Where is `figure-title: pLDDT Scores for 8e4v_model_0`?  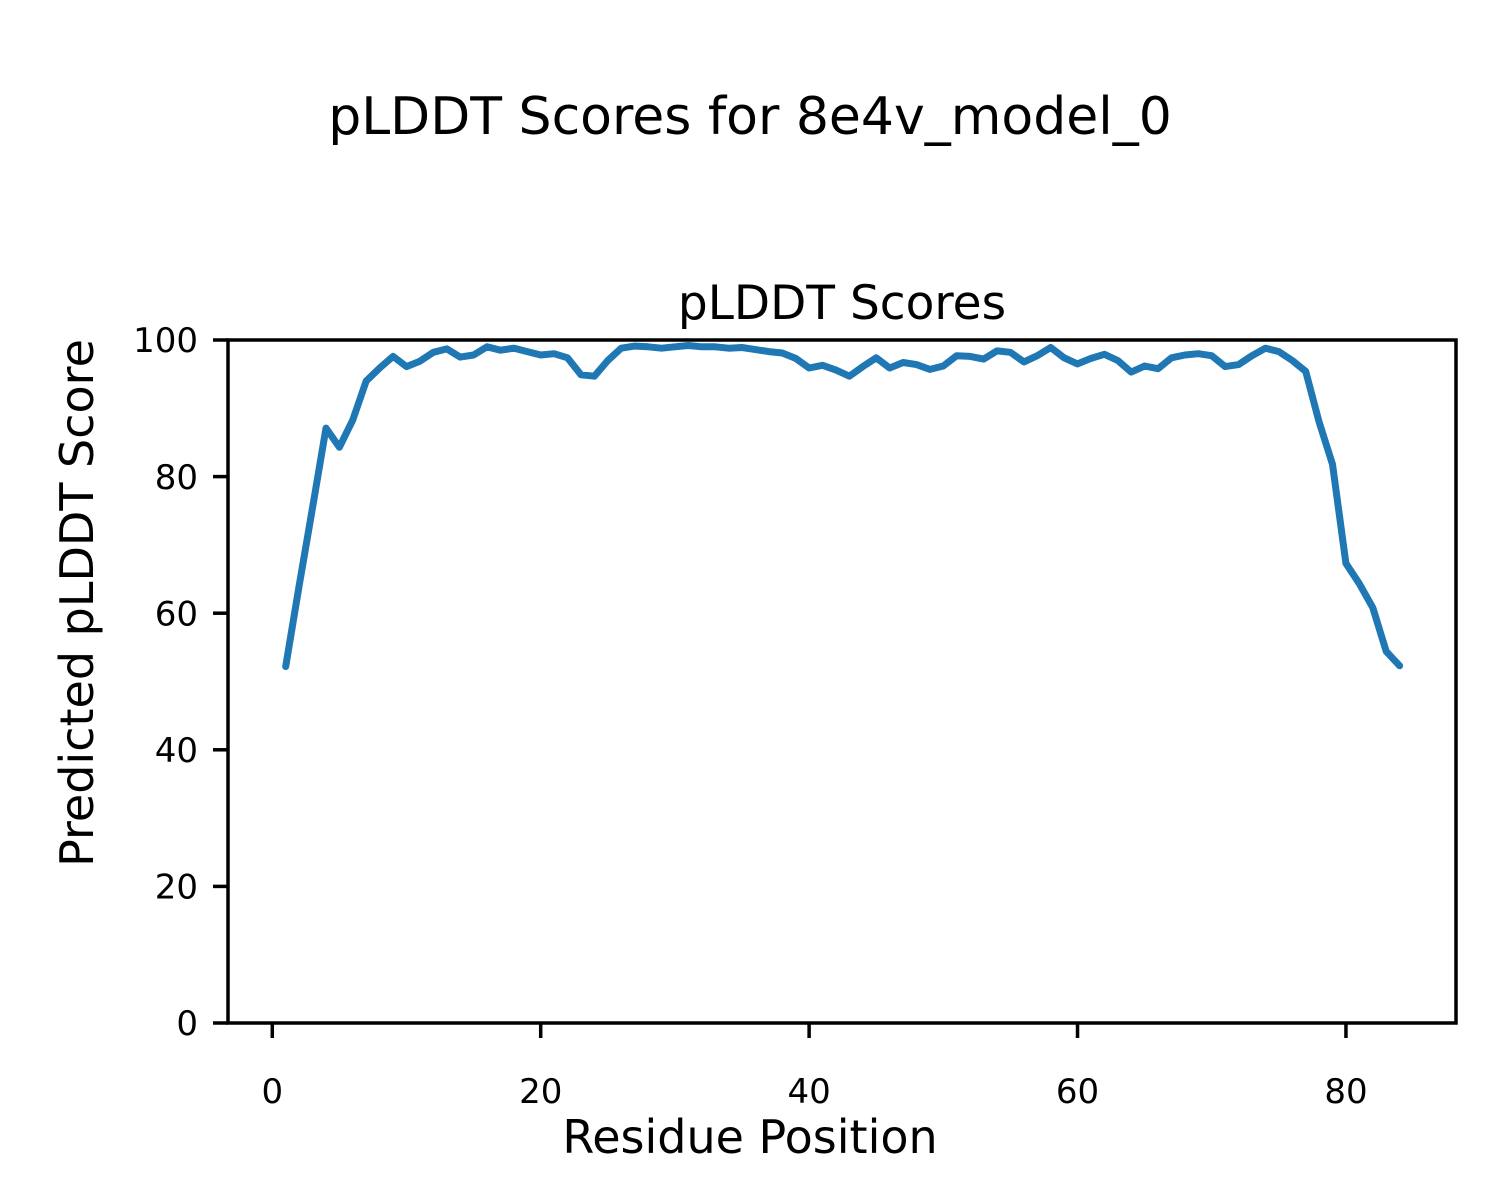
figure-title: pLDDT Scores for 8e4v_model_0 is located at coordinates (750, 117).